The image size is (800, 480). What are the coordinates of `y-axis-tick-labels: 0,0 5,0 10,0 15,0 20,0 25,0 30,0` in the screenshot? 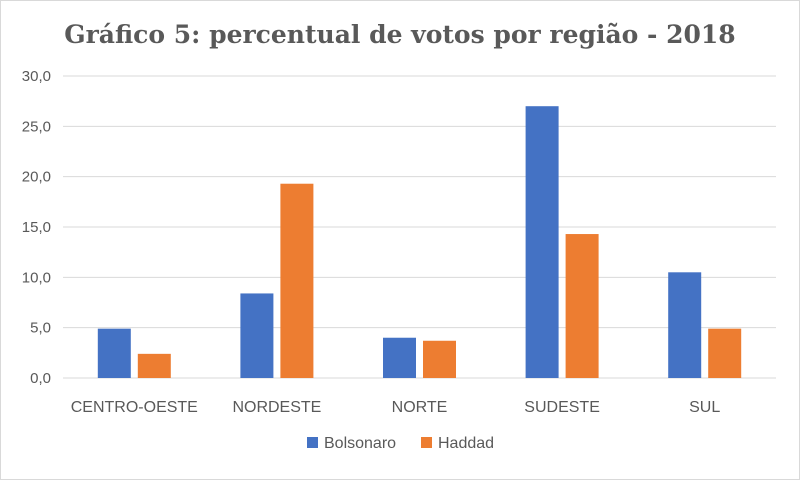 It's located at (36, 227).